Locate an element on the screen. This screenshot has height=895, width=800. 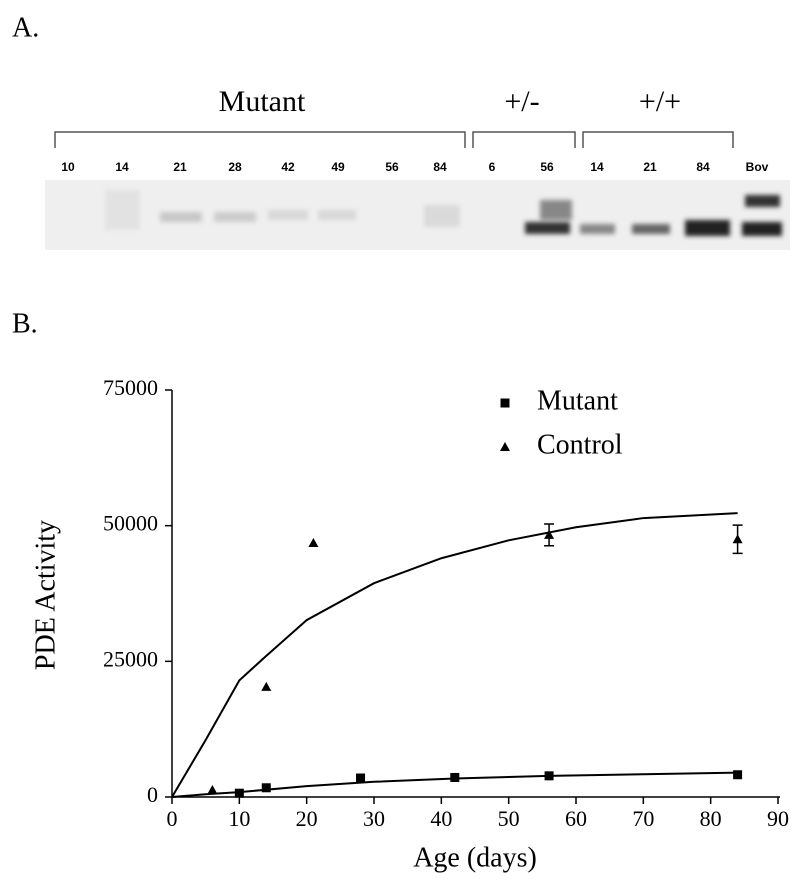
brackets is located at coordinates (394, 139).